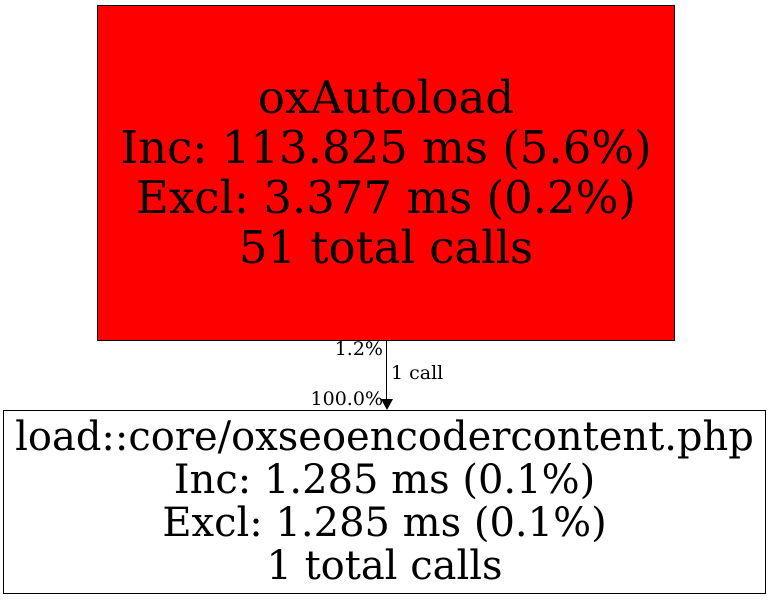  What do you see at coordinates (386, 247) in the screenshot?
I see `node-total-calls: 51 total calls` at bounding box center [386, 247].